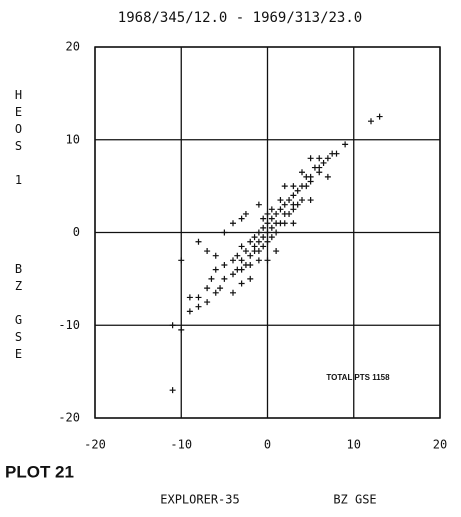  Describe the element at coordinates (240, 18) in the screenshot. I see `chart-title: 1968/345/12.0 - 1969/313/23.0` at that location.